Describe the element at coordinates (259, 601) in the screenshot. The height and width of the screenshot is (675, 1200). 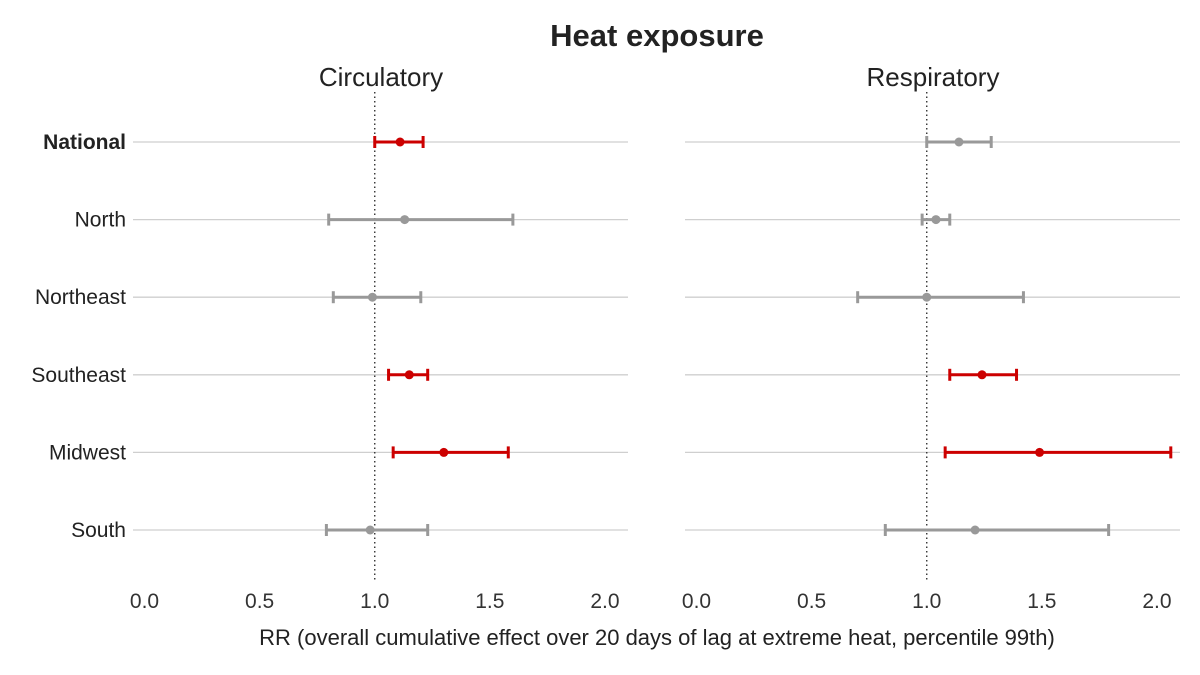
I see `x-tick-circulatory-0.5: 0.5` at that location.